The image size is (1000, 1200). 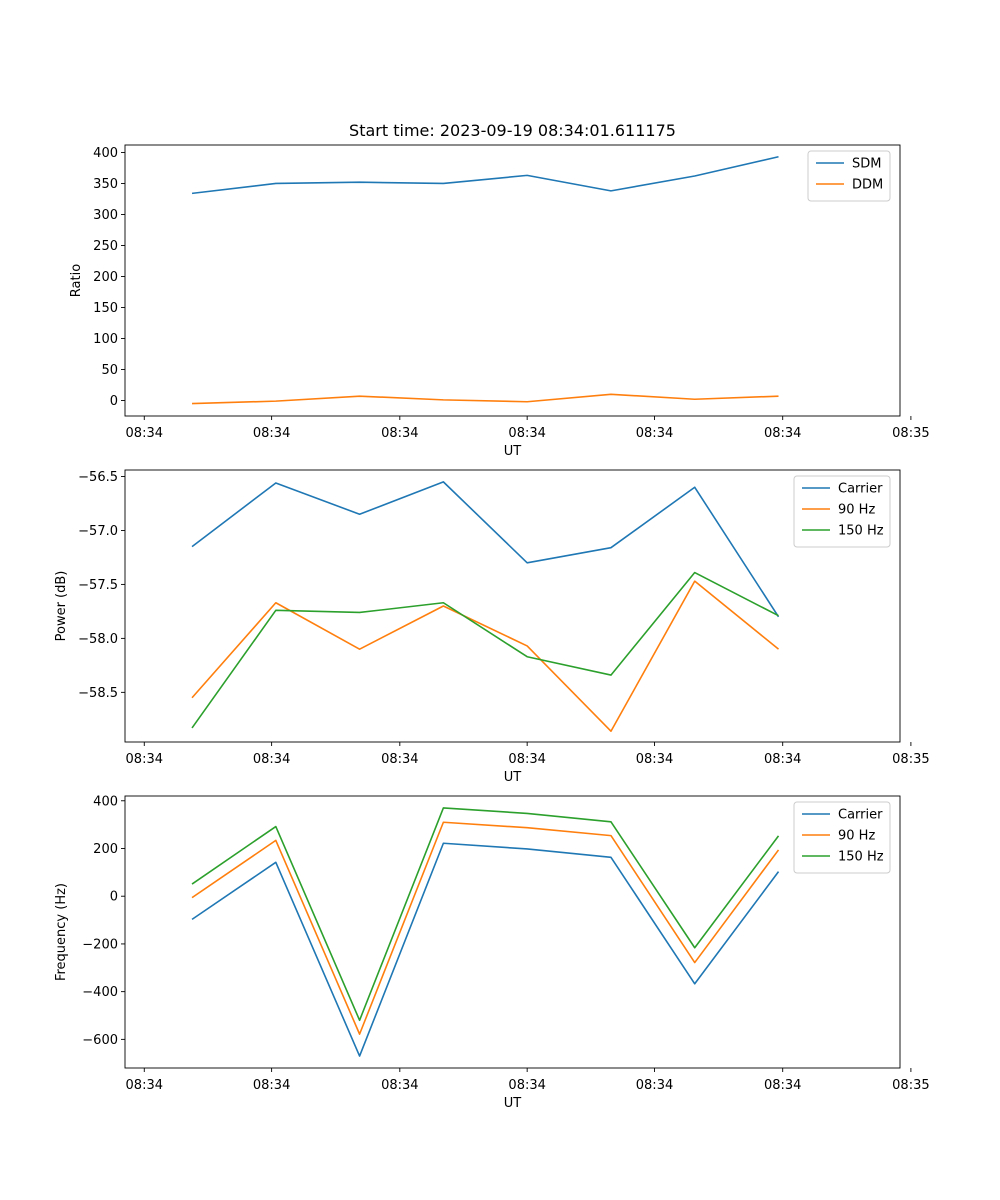 I want to click on legend-label: DDM, so click(x=867, y=185).